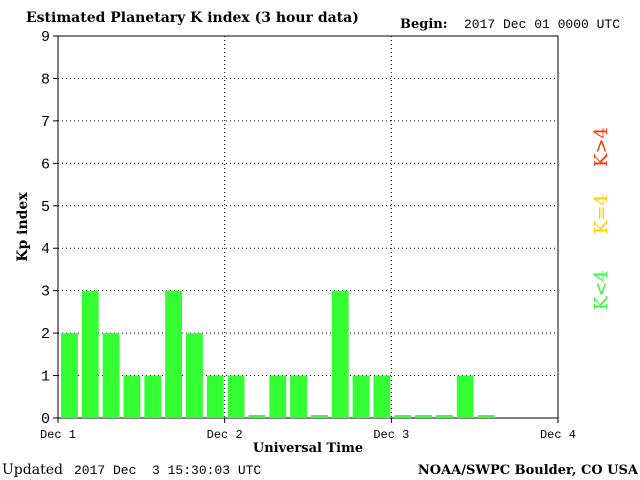  Describe the element at coordinates (542, 24) in the screenshot. I see `begin-value: 2017 Dec 01 0000 UTC` at that location.